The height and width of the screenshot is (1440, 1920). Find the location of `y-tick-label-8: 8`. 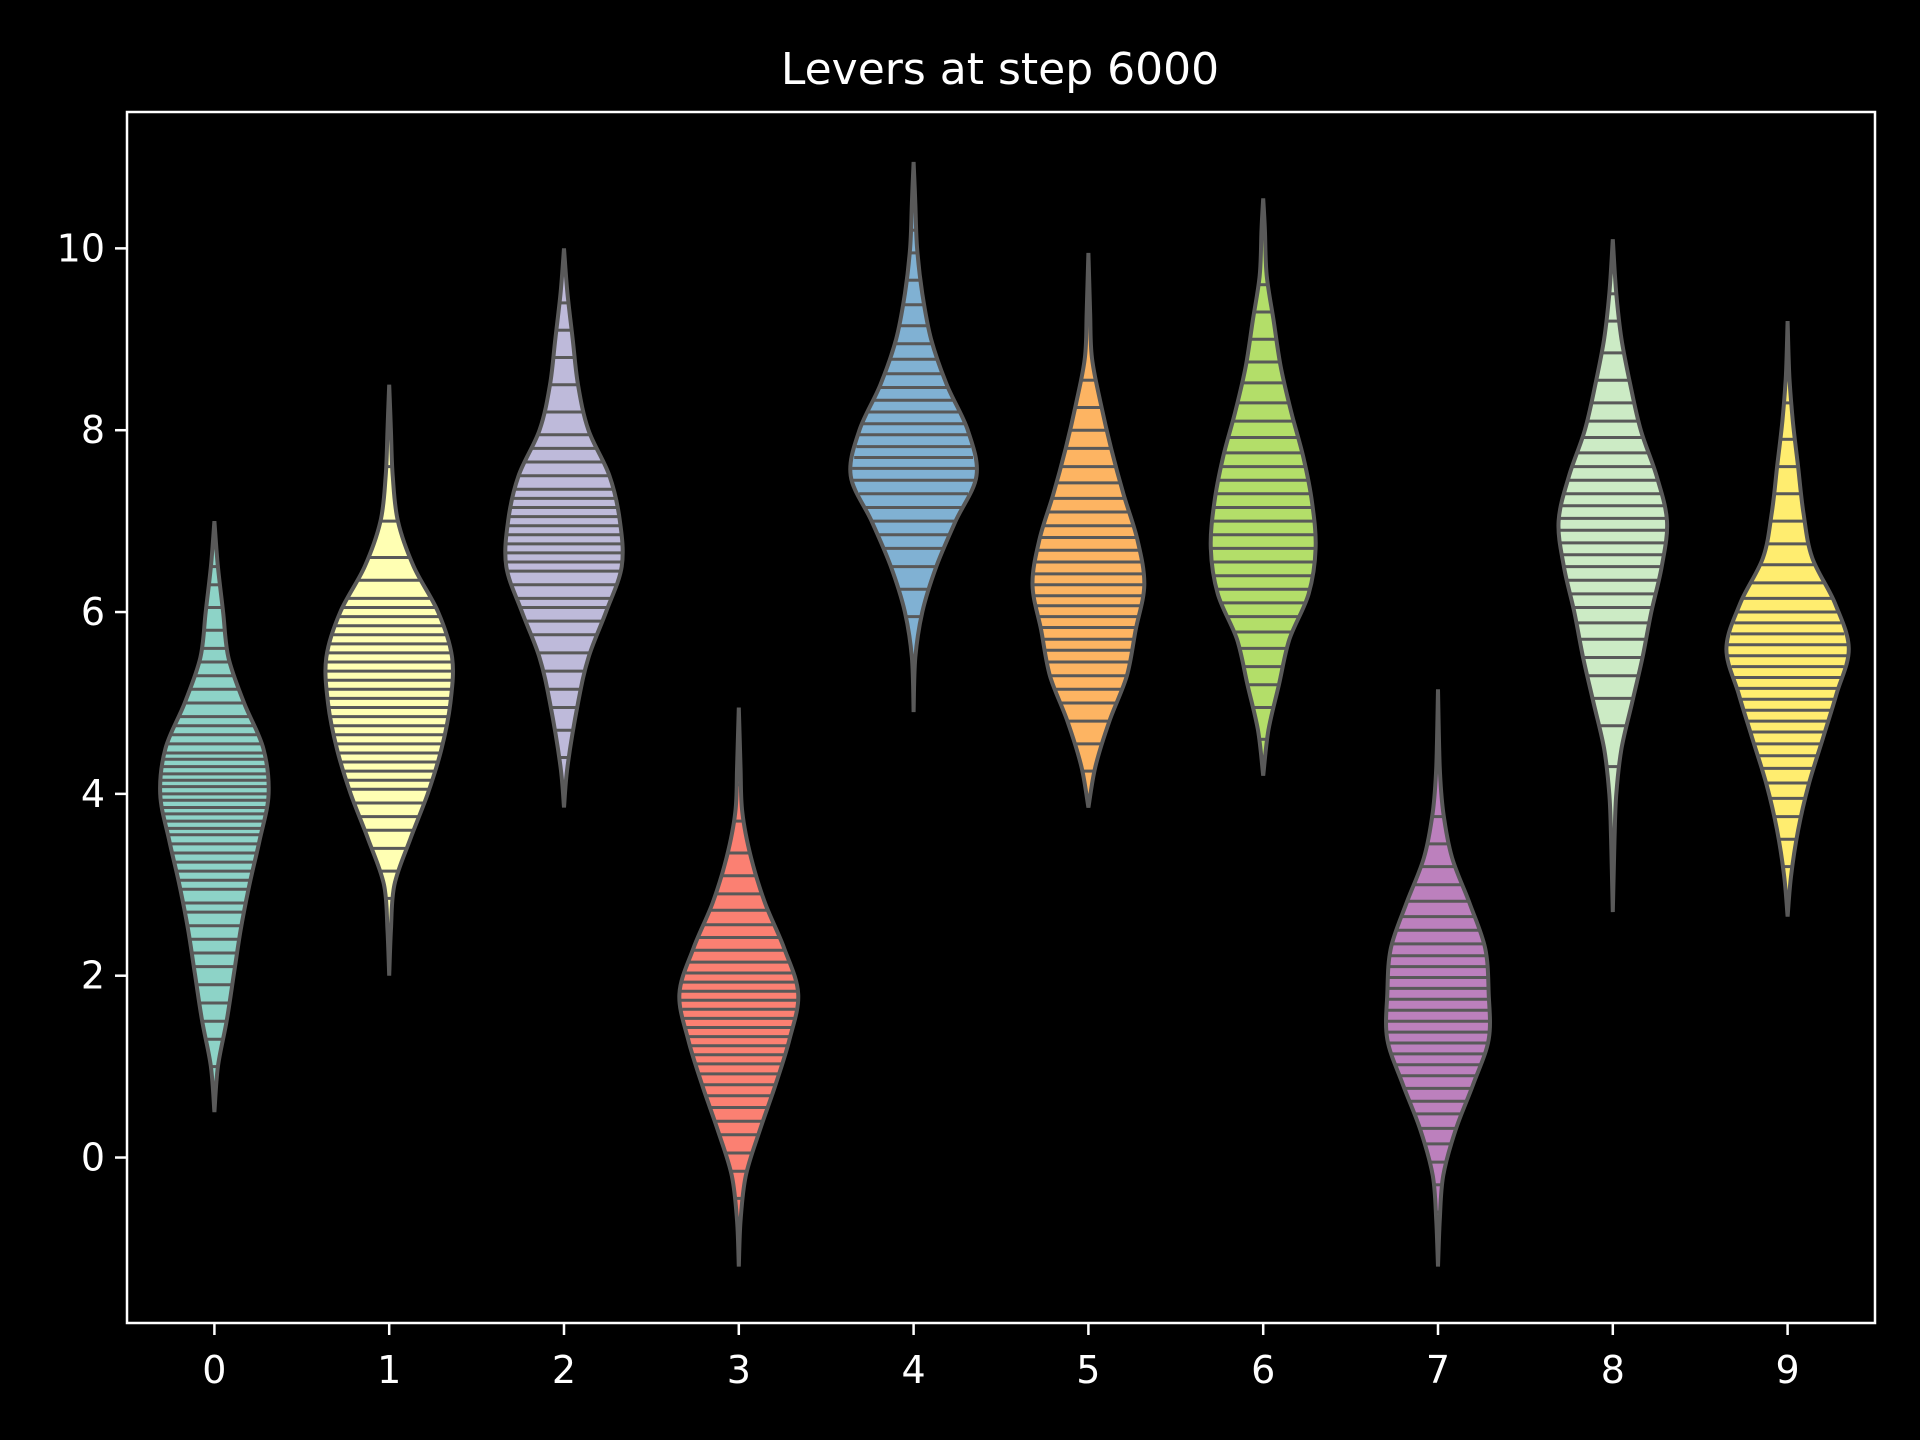

y-tick-label-8: 8 is located at coordinates (93, 430).